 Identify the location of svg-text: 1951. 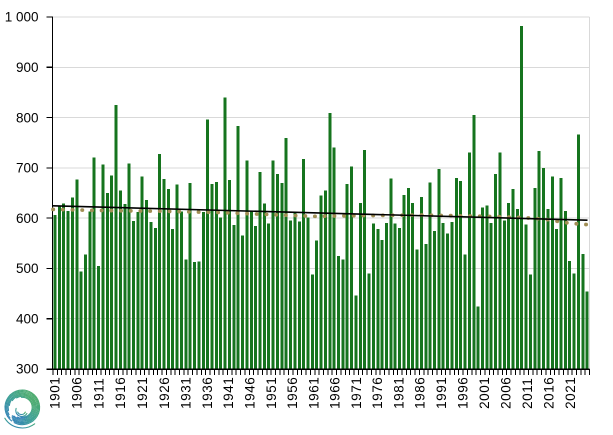
(271, 393).